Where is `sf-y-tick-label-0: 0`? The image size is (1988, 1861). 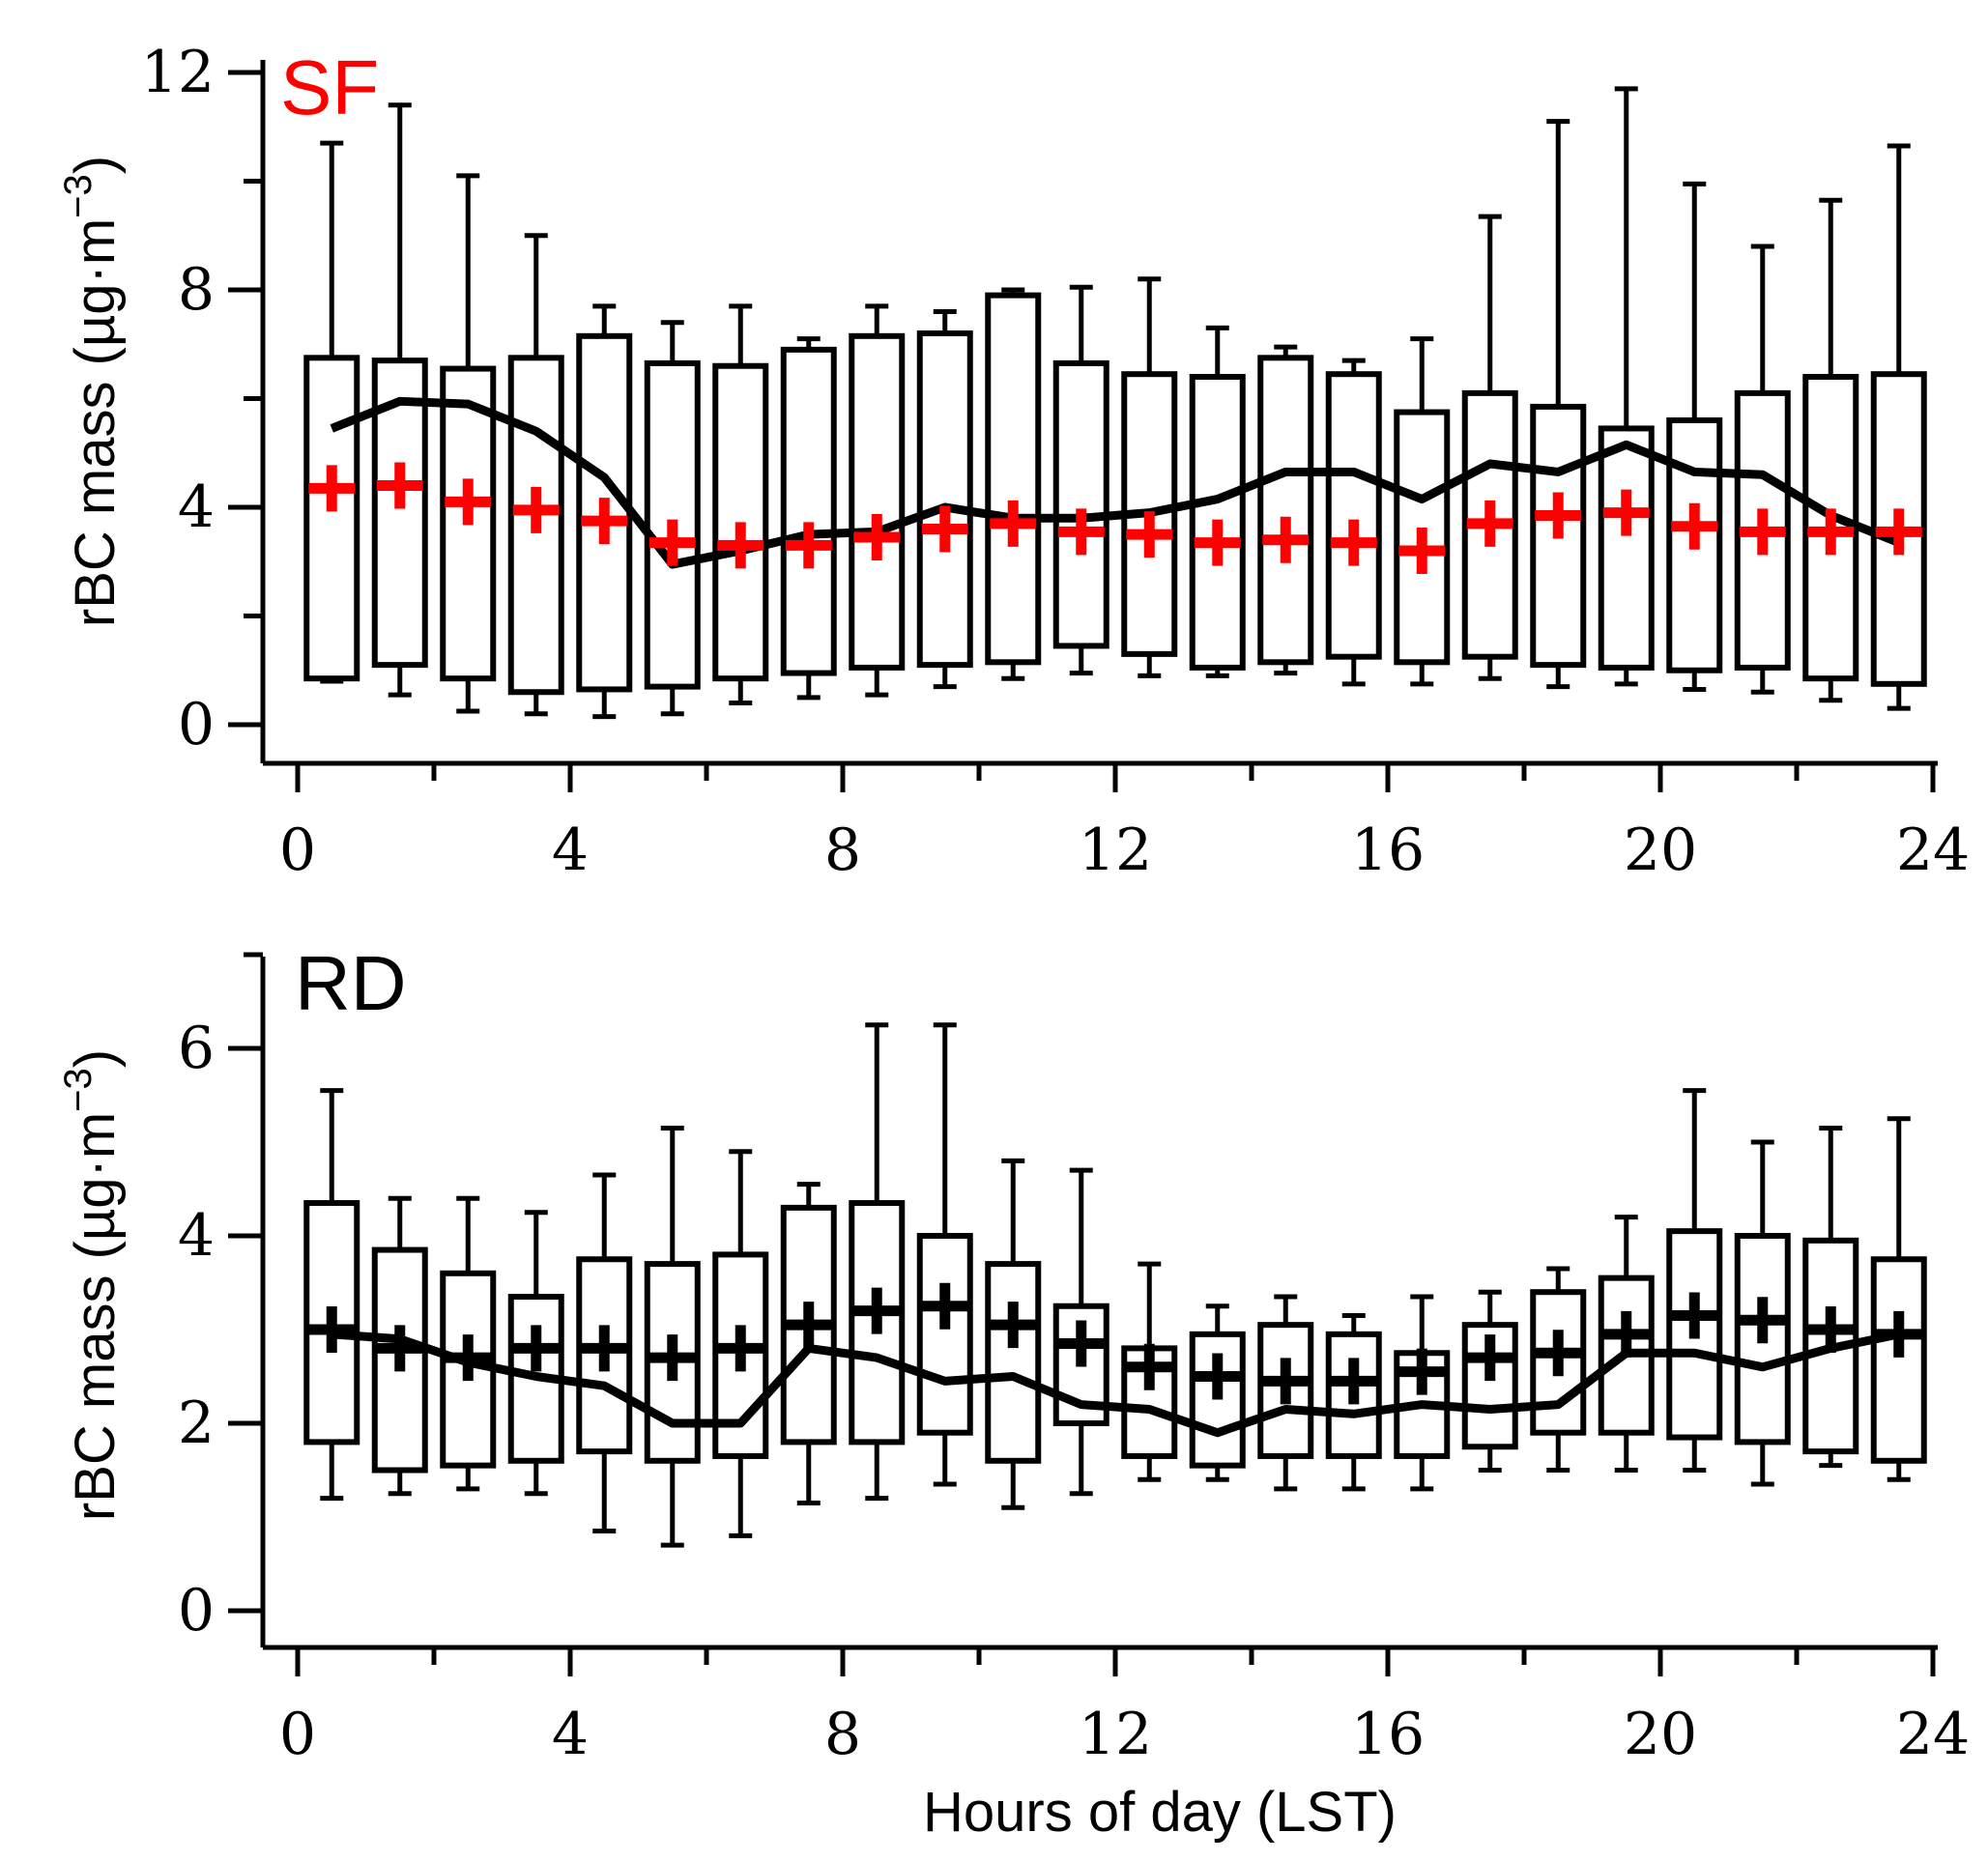 sf-y-tick-label-0: 0 is located at coordinates (196, 725).